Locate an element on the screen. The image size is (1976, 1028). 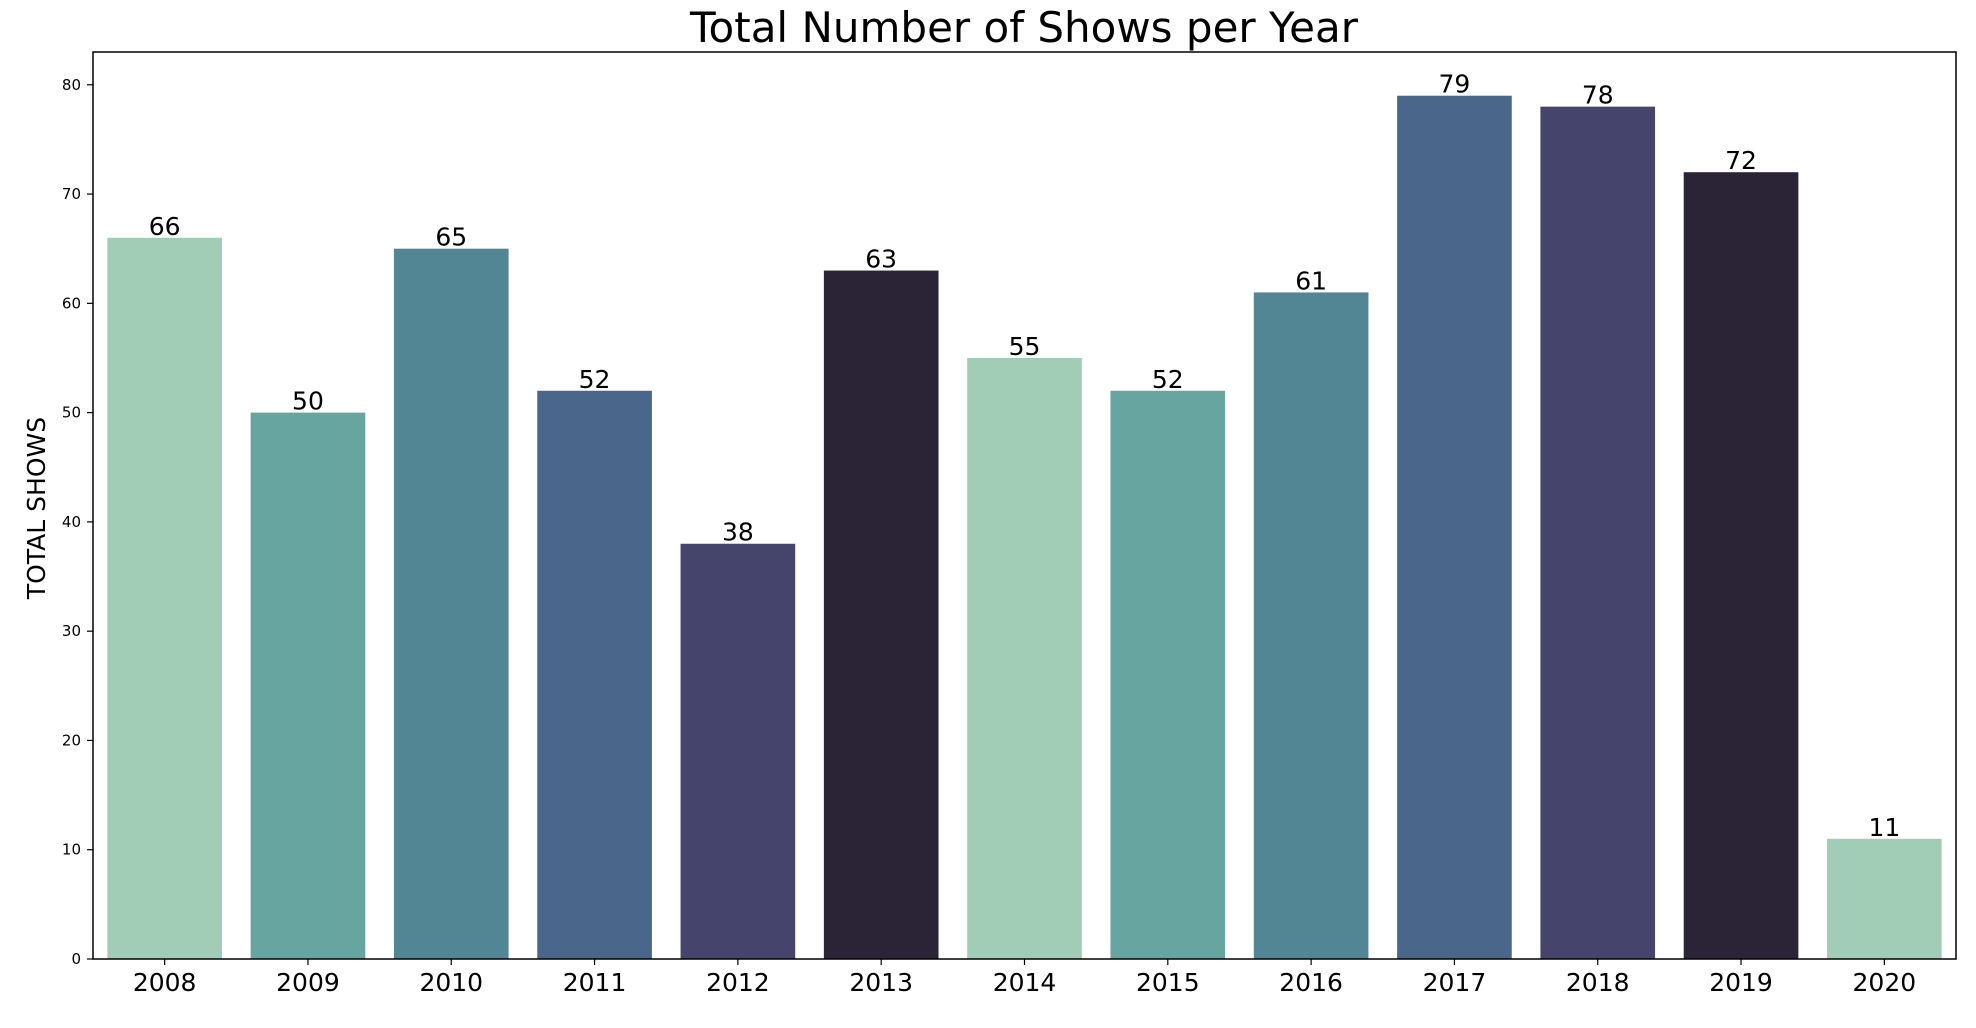
data-label-2011: 52 is located at coordinates (595, 379).